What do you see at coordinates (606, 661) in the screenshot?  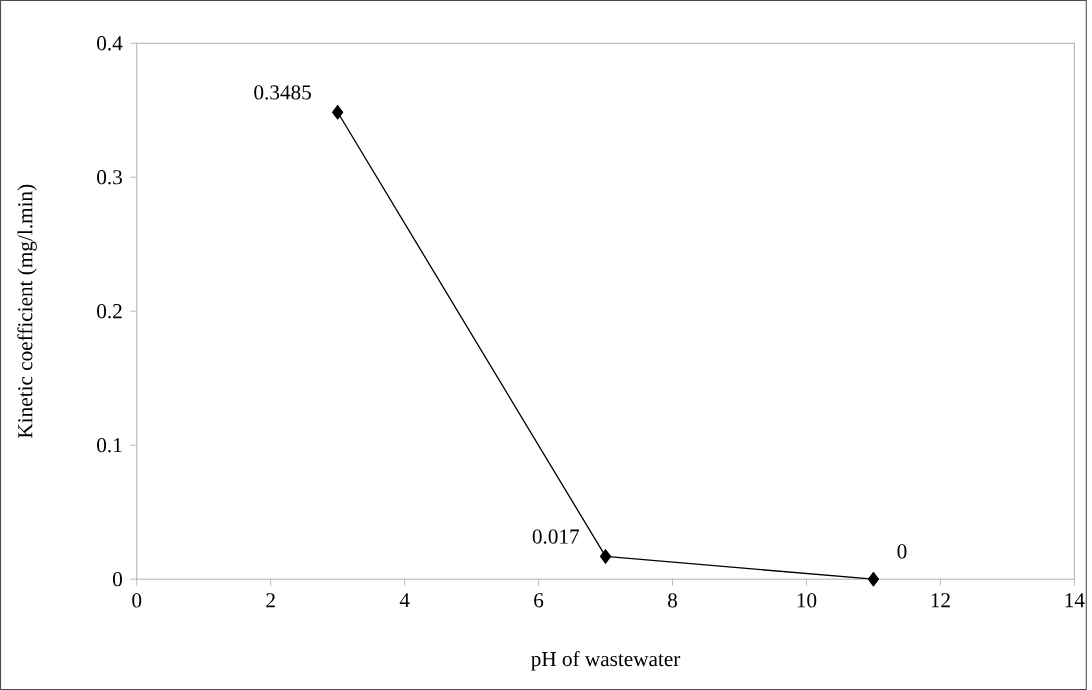 I see `x-axis-title: pH of wastewater` at bounding box center [606, 661].